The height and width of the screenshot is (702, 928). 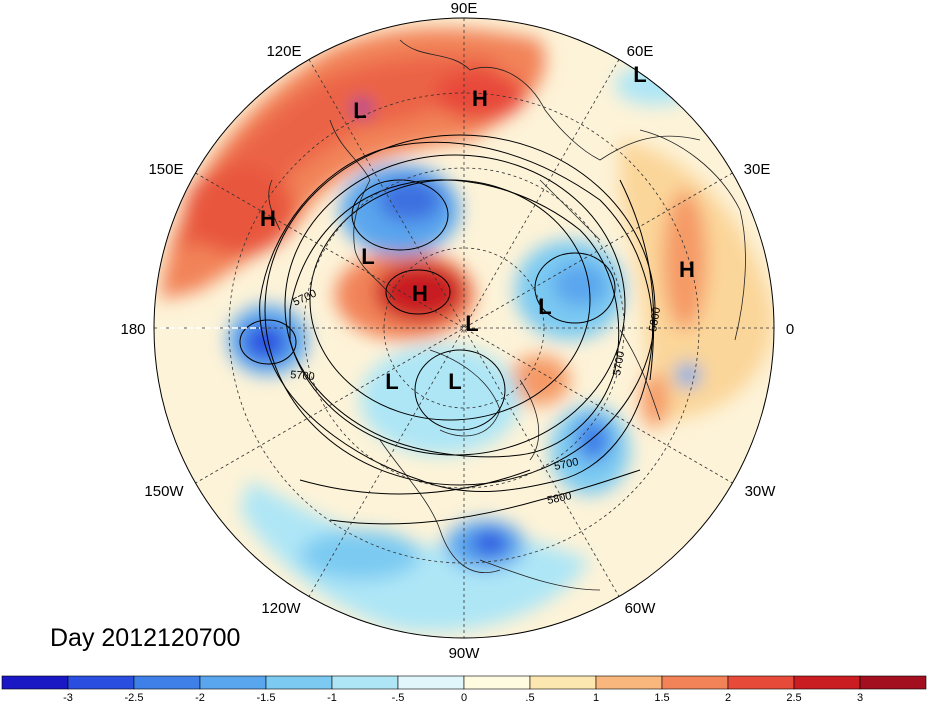 What do you see at coordinates (728, 697) in the screenshot?
I see `colorbar-tick-label: 2` at bounding box center [728, 697].